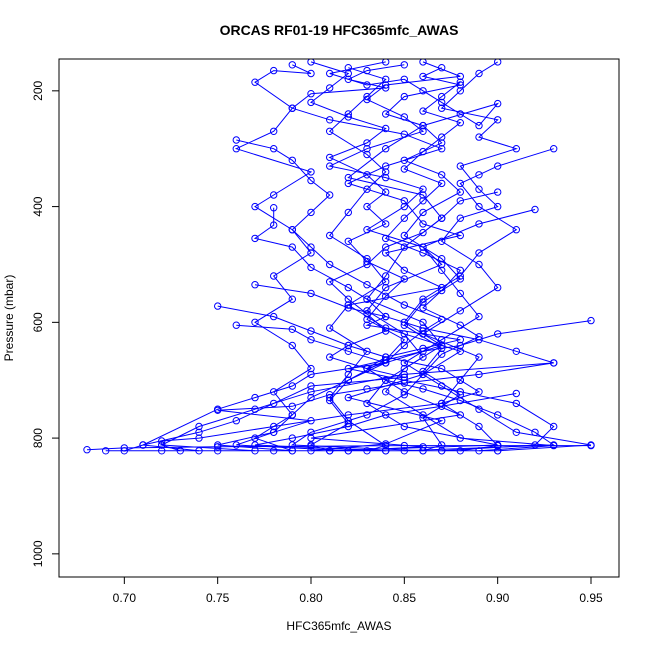 Image resolution: width=650 pixels, height=650 pixels. What do you see at coordinates (338, 626) in the screenshot?
I see `x-axis-label: HFC365mfc_AWAS` at bounding box center [338, 626].